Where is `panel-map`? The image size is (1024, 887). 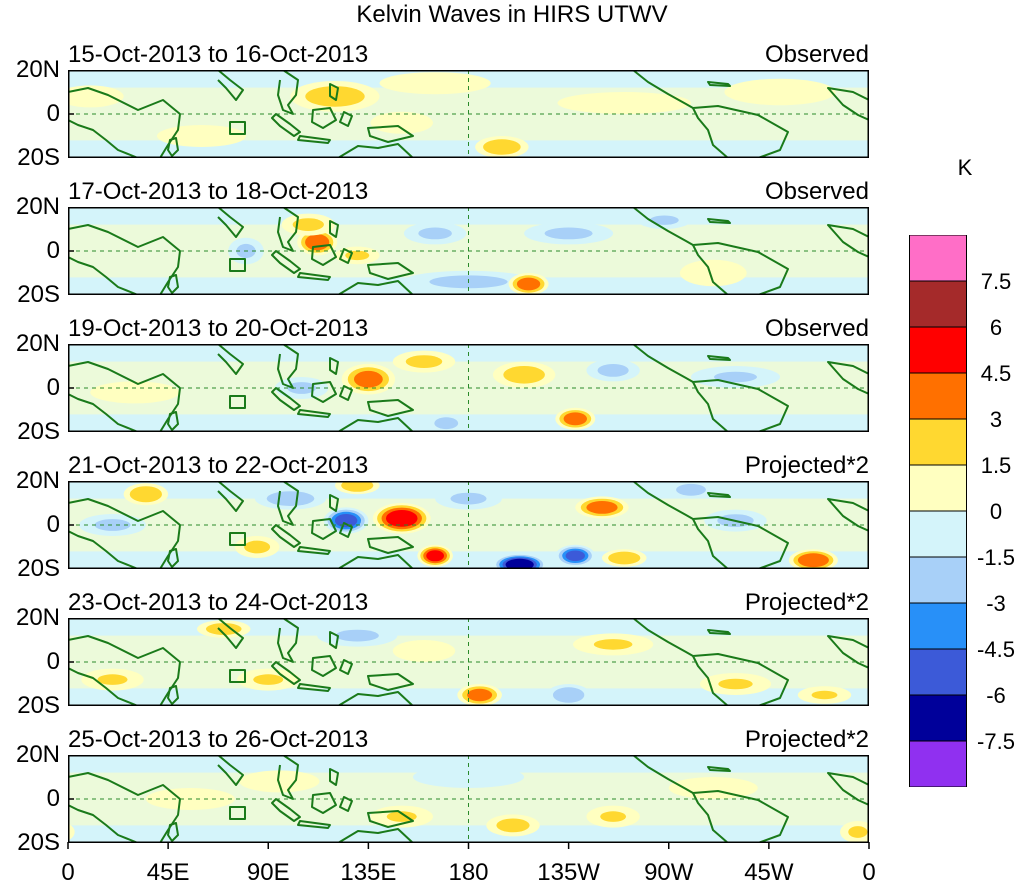
panel-map is located at coordinates (468, 251).